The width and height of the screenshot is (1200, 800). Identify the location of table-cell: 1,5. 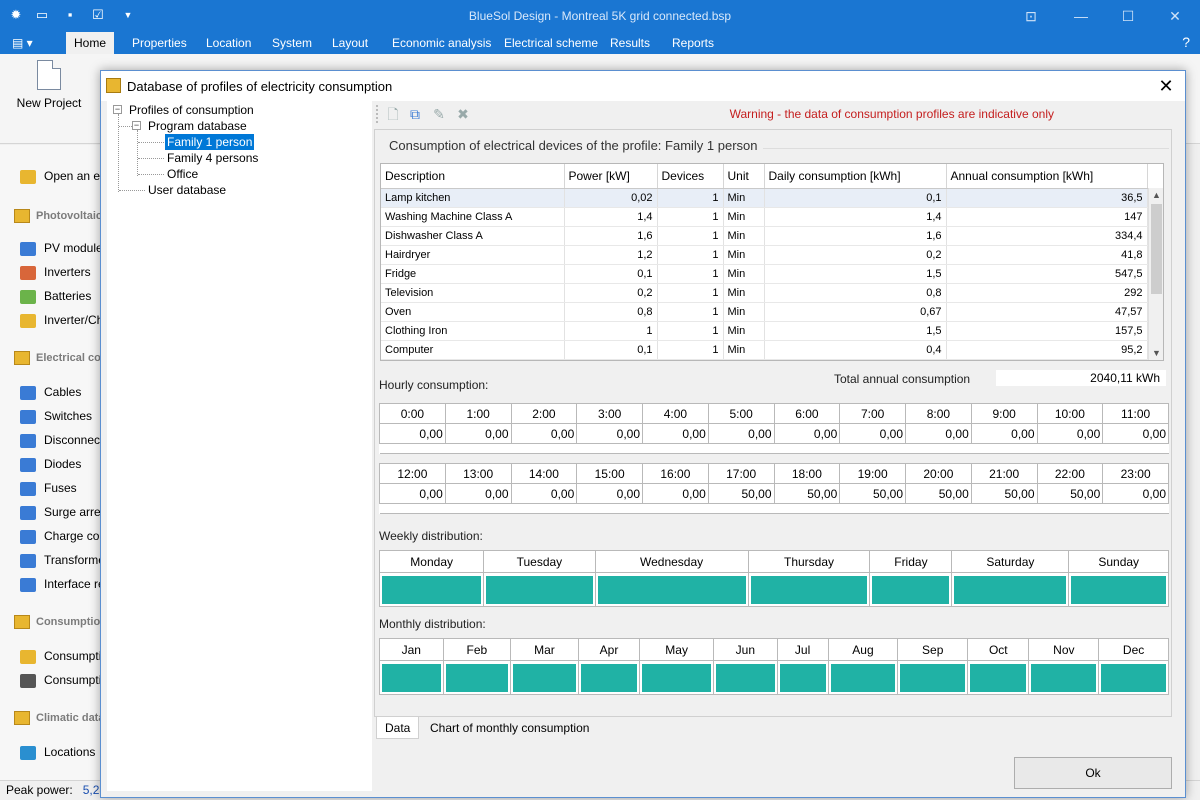
(855, 274).